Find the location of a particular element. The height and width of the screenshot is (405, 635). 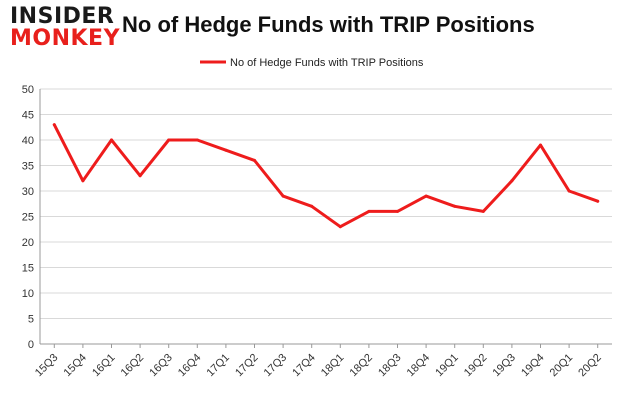

logo-line-2: MONKEY is located at coordinates (65, 38).